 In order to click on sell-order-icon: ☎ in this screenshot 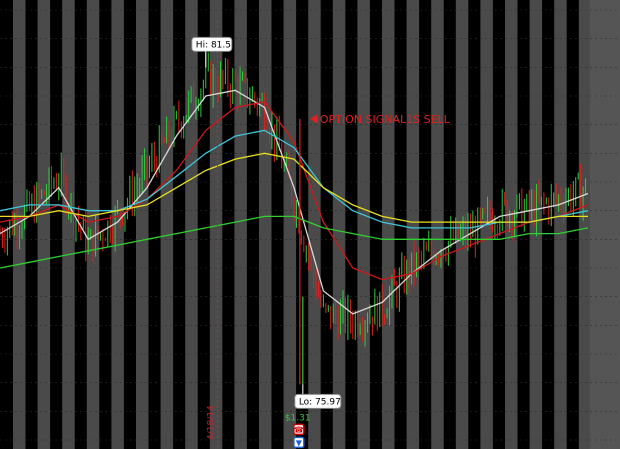, I will do `click(299, 429)`.